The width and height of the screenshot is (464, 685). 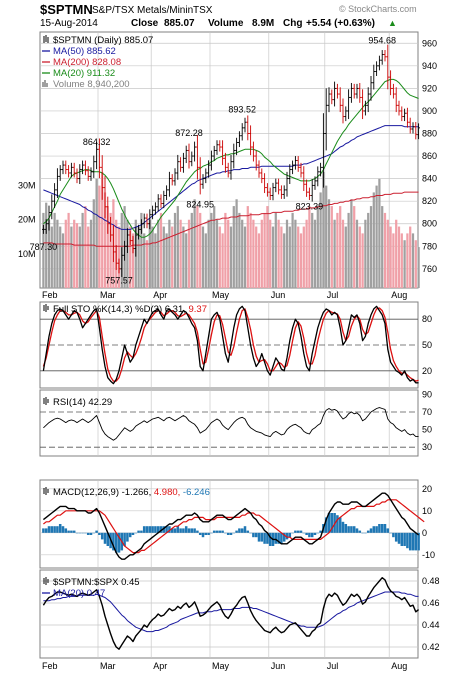 What do you see at coordinates (200, 205) in the screenshot?
I see `price-annotation: 824.95` at bounding box center [200, 205].